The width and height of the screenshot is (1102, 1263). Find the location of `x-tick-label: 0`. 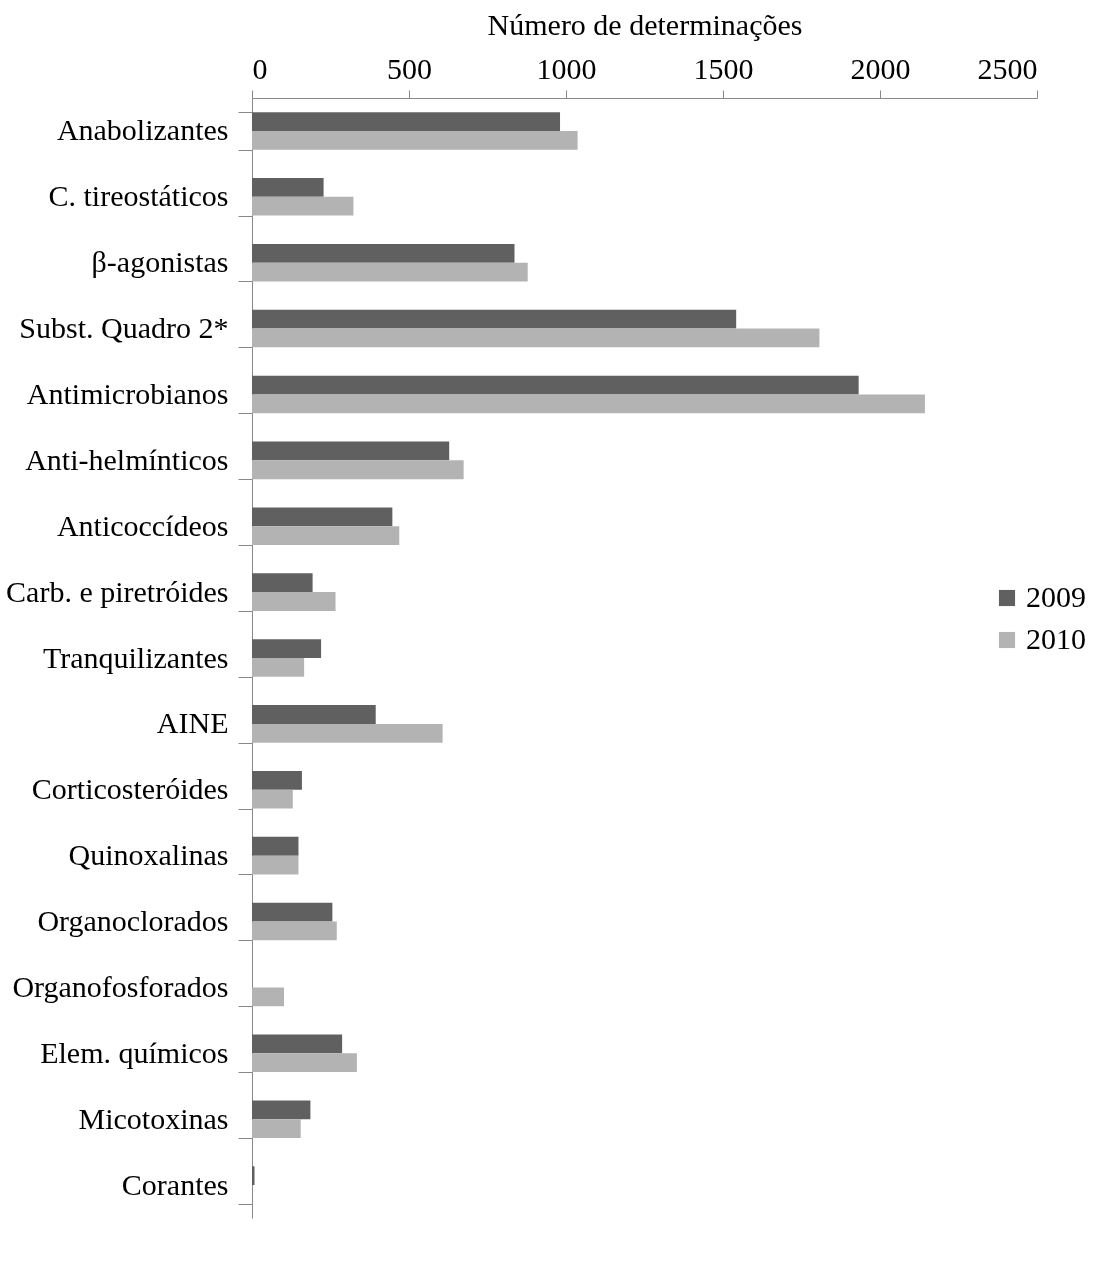

x-tick-label: 0 is located at coordinates (260, 68).